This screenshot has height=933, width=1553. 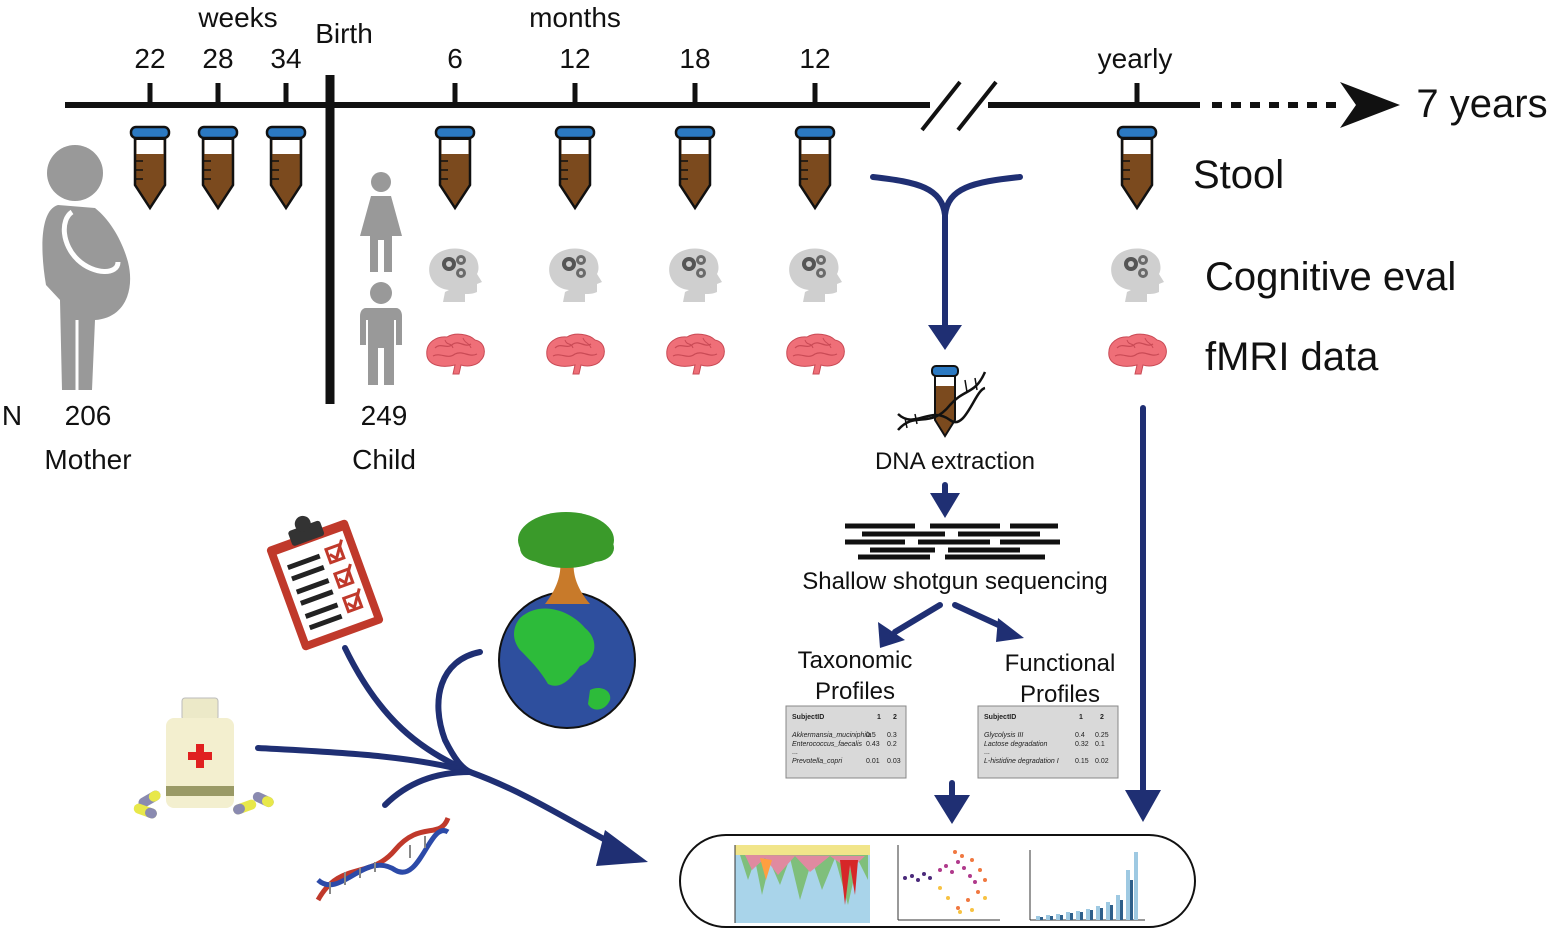 What do you see at coordinates (384, 415) in the screenshot?
I see `child-count: 249` at bounding box center [384, 415].